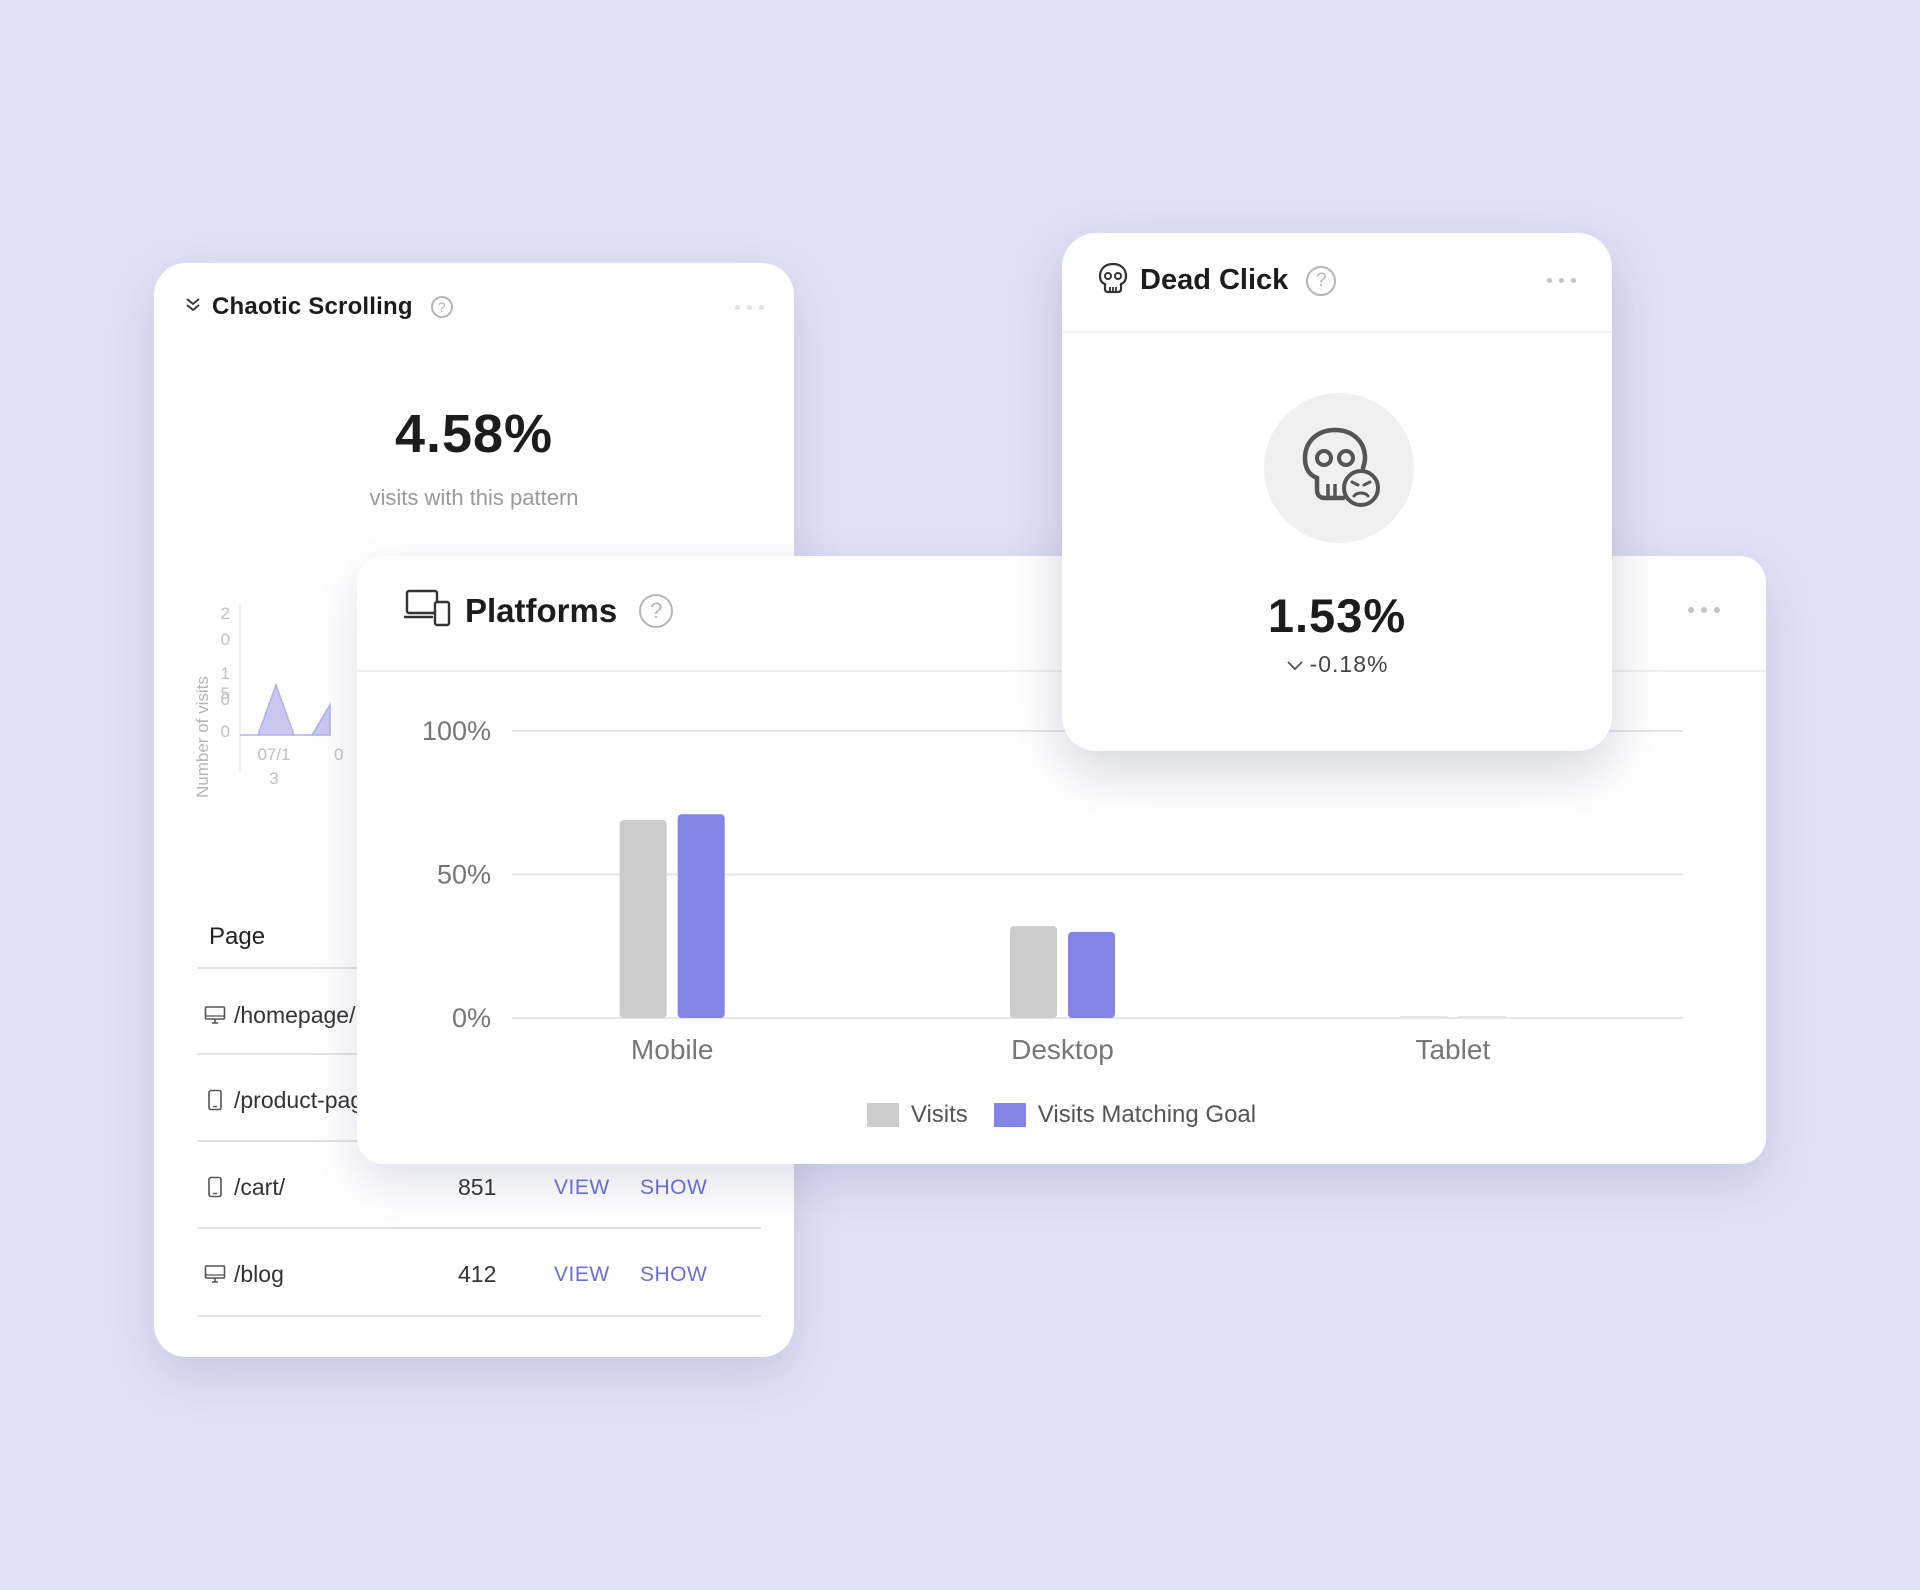  I want to click on x-tick-label: Mobile, so click(672, 1049).